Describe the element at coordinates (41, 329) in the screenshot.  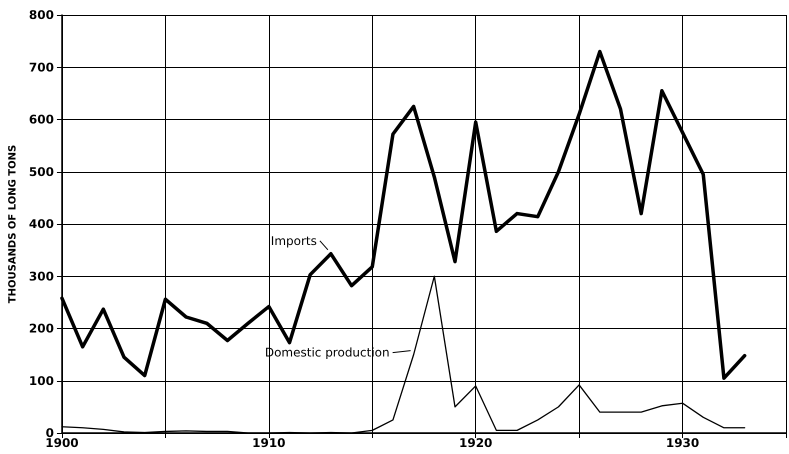
I see `y-tick-label: 200` at that location.